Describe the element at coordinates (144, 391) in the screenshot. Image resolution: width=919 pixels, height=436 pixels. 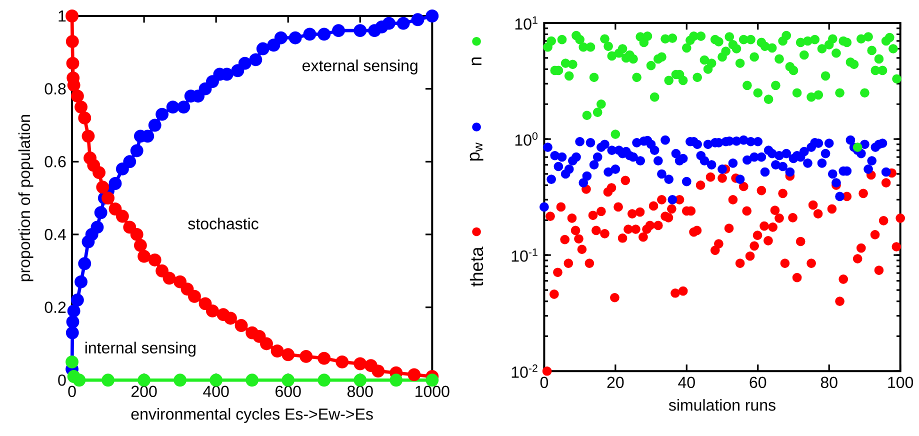
I see `x-tick-label: 200` at that location.